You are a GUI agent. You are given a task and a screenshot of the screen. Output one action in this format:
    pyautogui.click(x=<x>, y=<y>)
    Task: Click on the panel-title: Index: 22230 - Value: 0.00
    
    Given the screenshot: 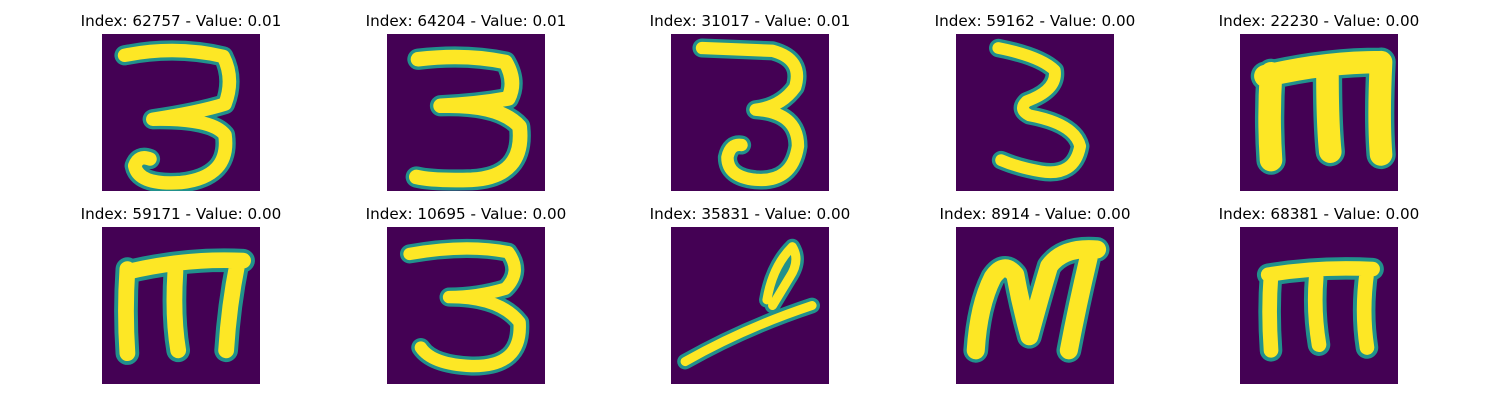 What is the action you would take?
    pyautogui.click(x=1319, y=21)
    